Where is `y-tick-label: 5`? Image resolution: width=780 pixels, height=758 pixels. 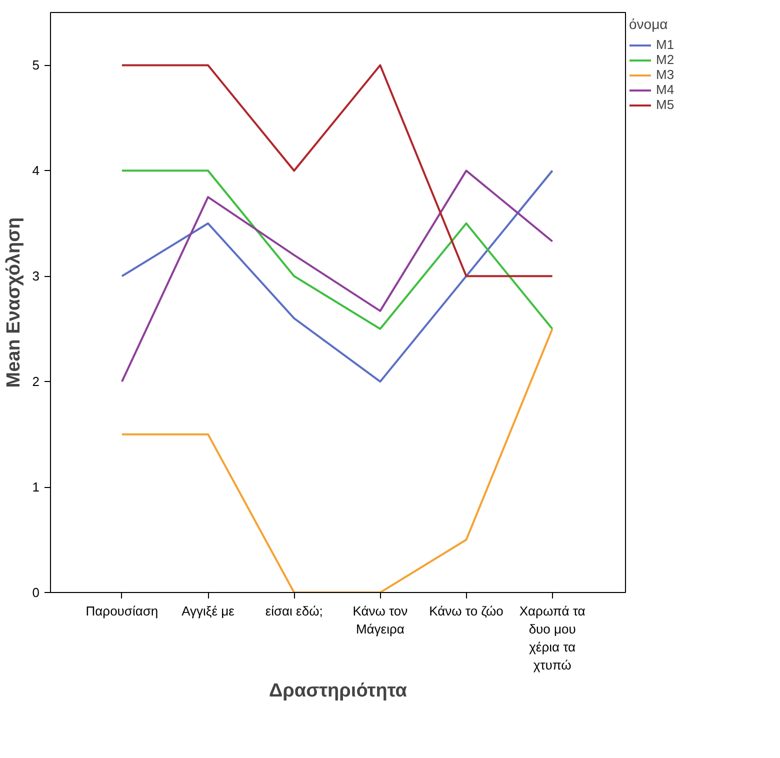 y-tick-label: 5 is located at coordinates (36, 65).